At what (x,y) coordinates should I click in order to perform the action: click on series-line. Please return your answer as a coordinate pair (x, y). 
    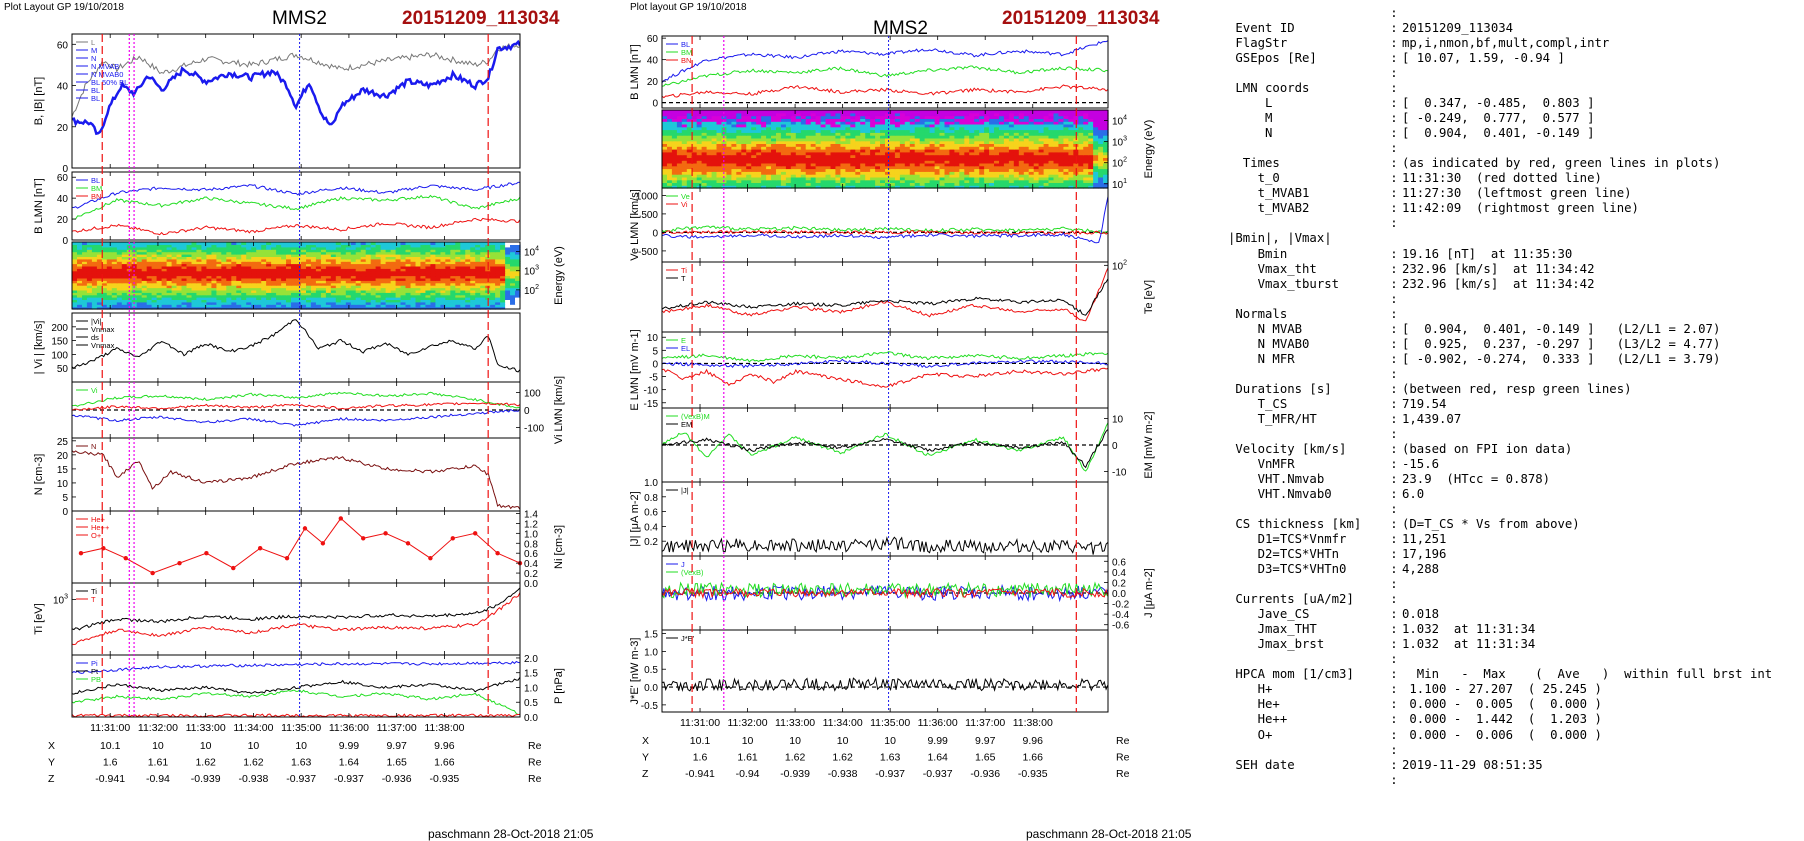
    Looking at the image, I should click on (296, 406).